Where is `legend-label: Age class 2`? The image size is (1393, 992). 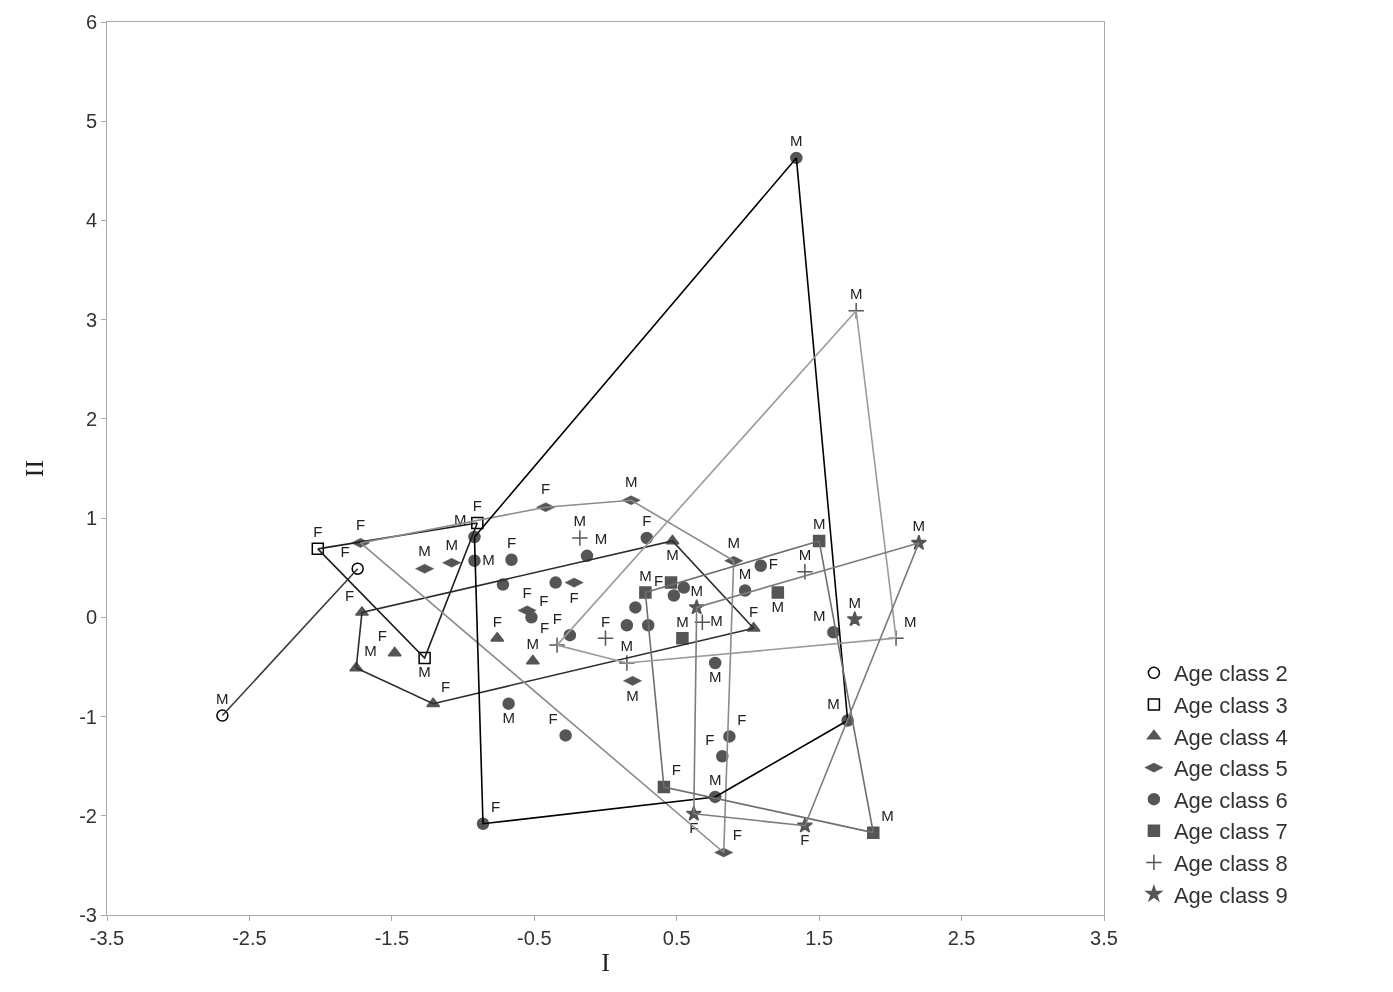
legend-label: Age class 2 is located at coordinates (1230, 674).